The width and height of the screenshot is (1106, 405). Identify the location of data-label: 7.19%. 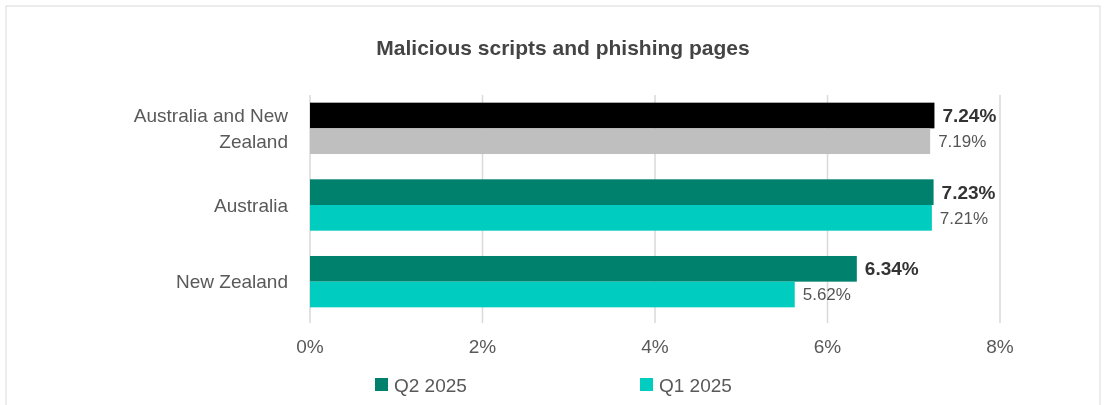
(962, 142).